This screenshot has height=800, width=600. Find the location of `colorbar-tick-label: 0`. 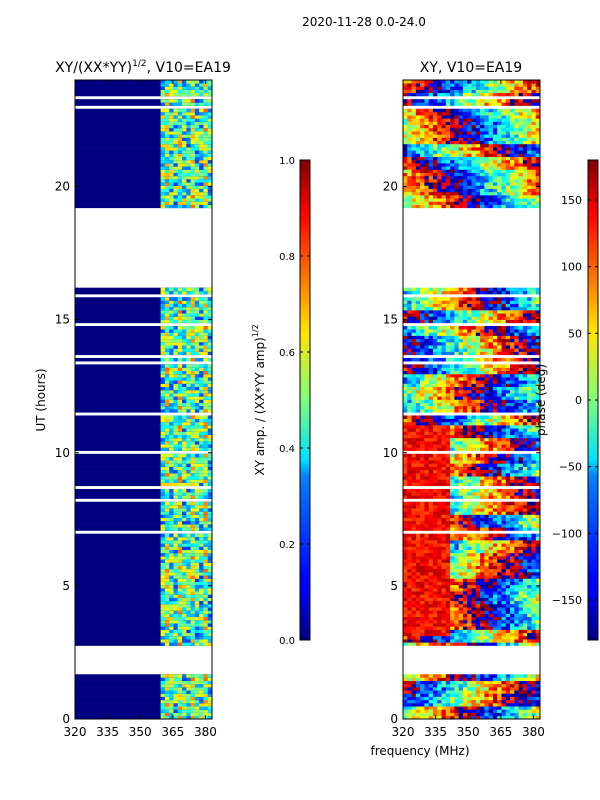

colorbar-tick-label: 0 is located at coordinates (578, 400).